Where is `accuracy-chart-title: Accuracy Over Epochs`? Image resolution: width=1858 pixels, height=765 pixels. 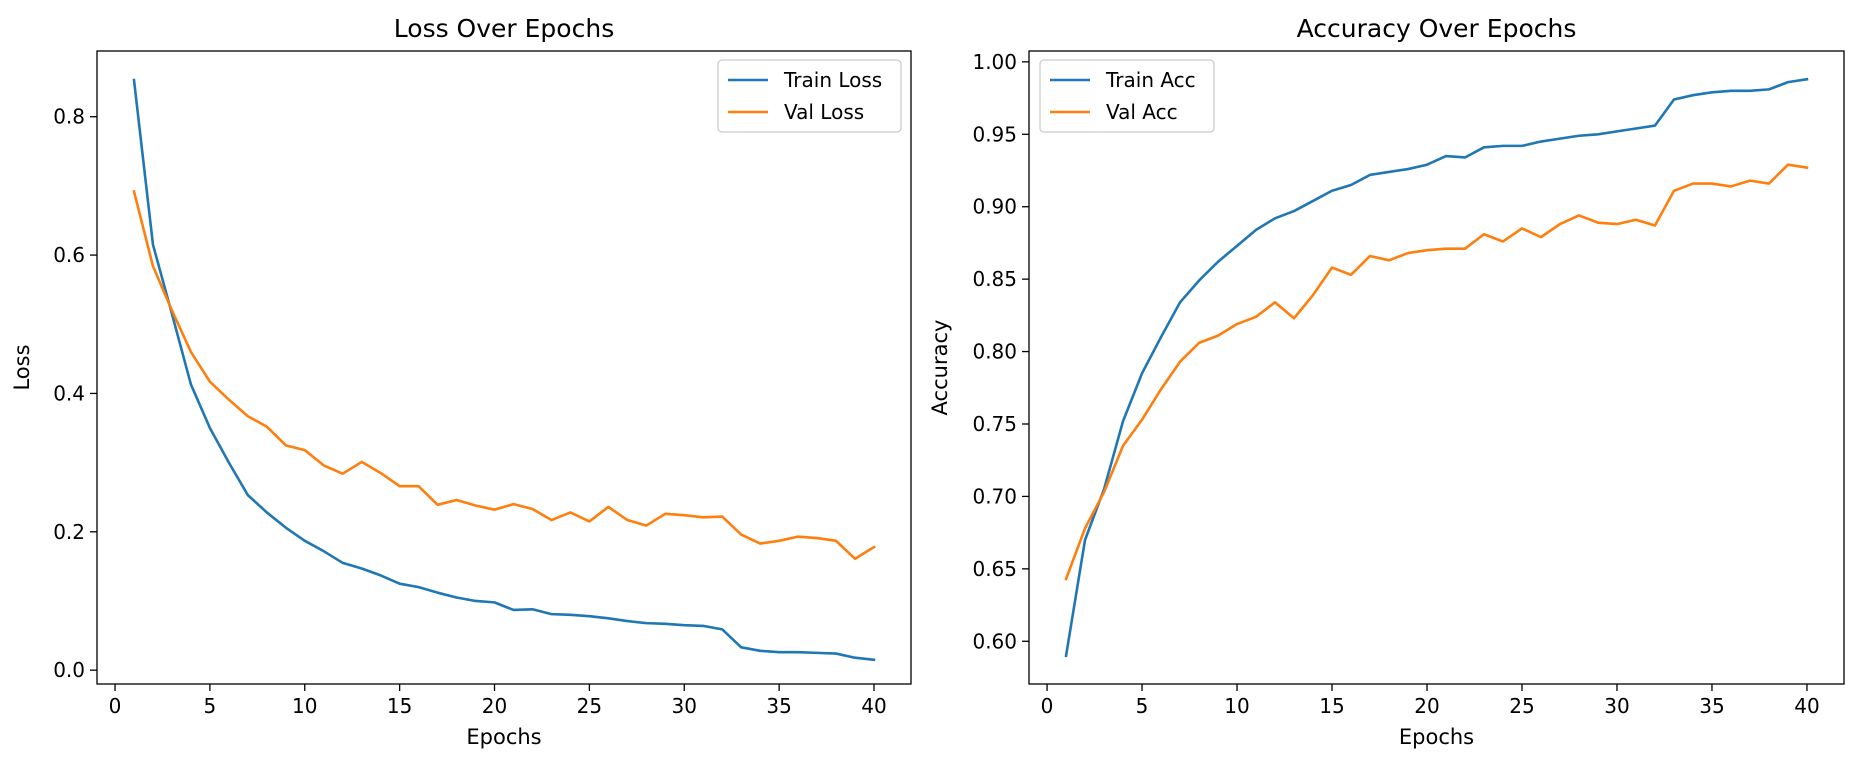 accuracy-chart-title: Accuracy Over Epochs is located at coordinates (1437, 28).